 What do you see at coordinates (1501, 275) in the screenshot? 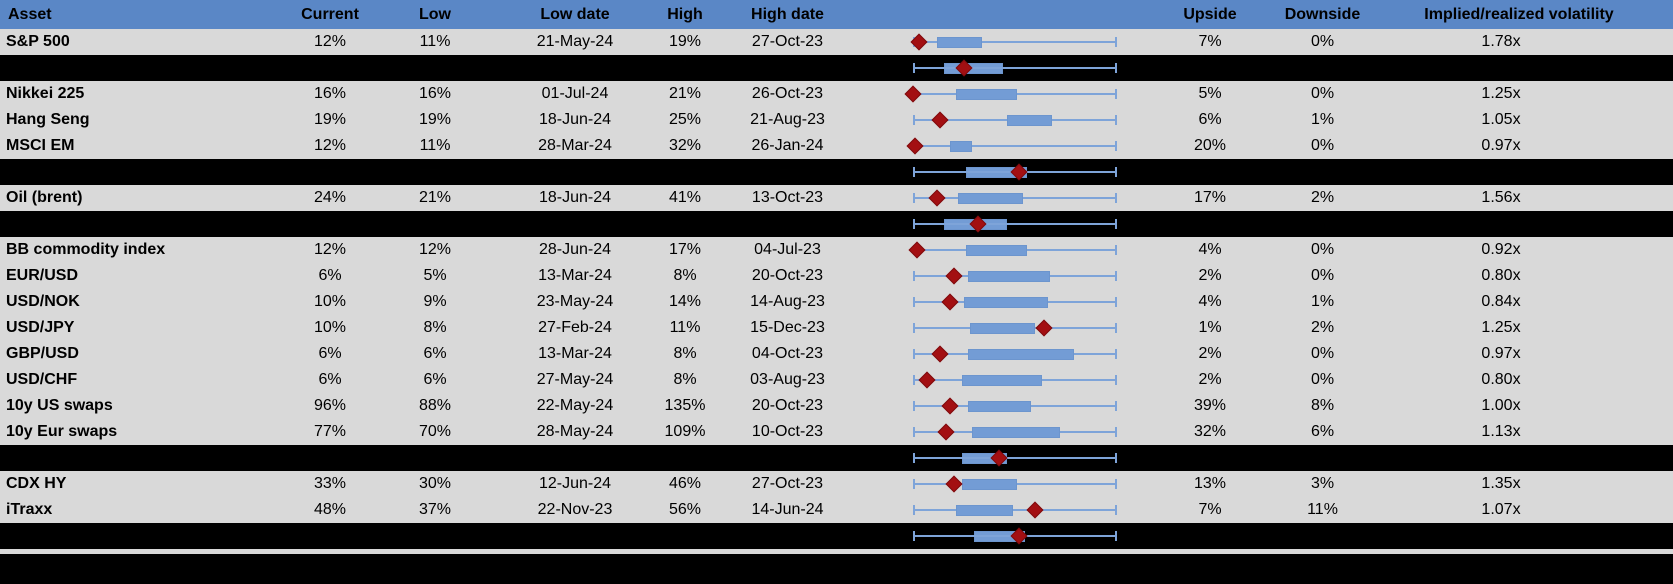
I see `implied-realized-value: 0.80x` at bounding box center [1501, 275].